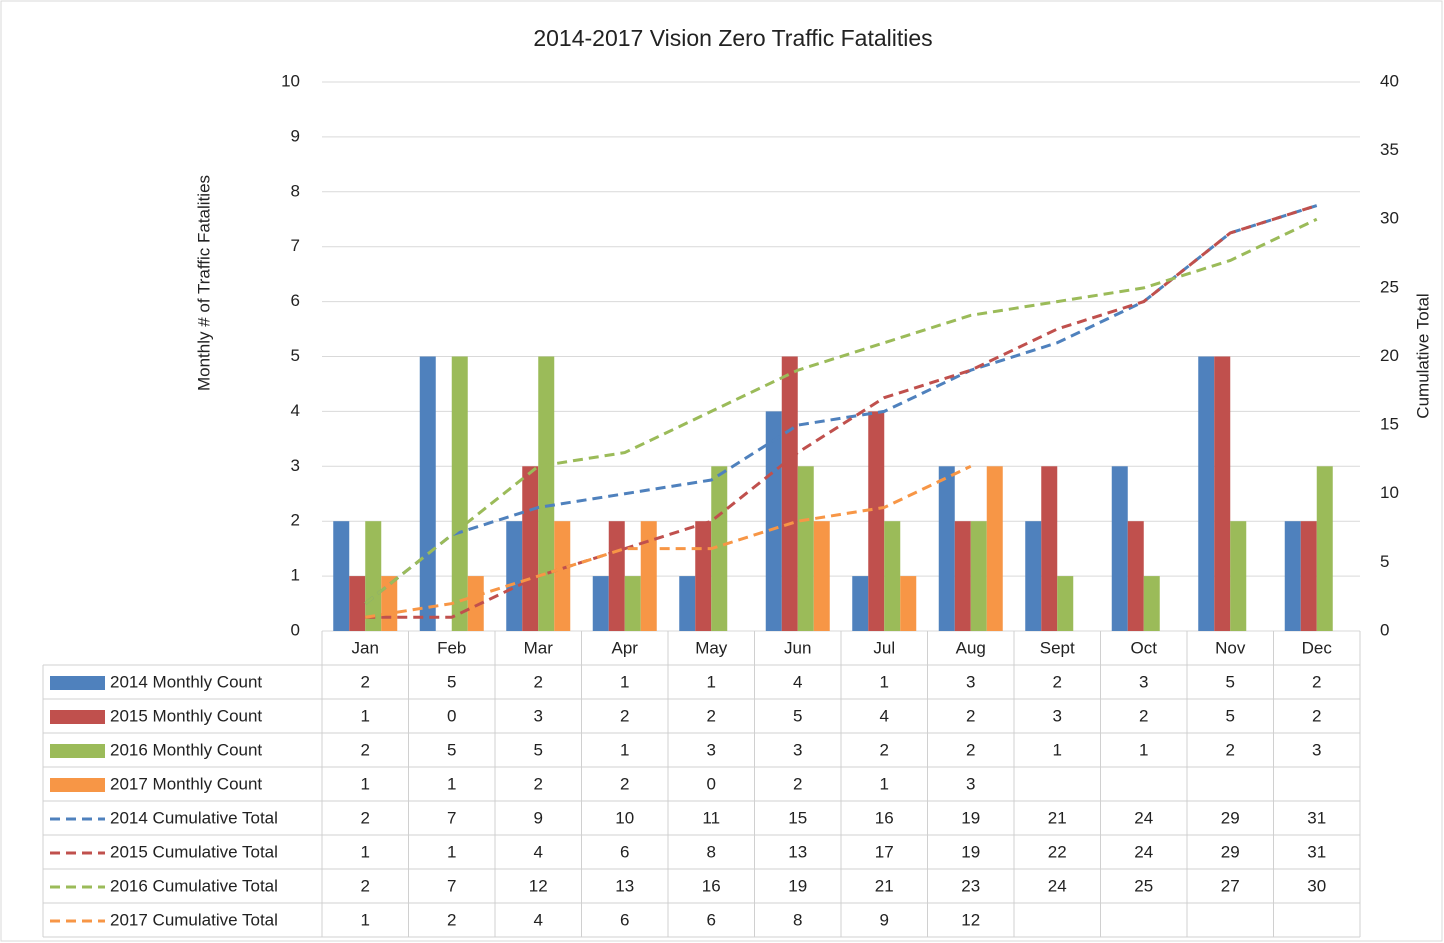  Describe the element at coordinates (295, 135) in the screenshot. I see `y-tick-label: 9` at that location.